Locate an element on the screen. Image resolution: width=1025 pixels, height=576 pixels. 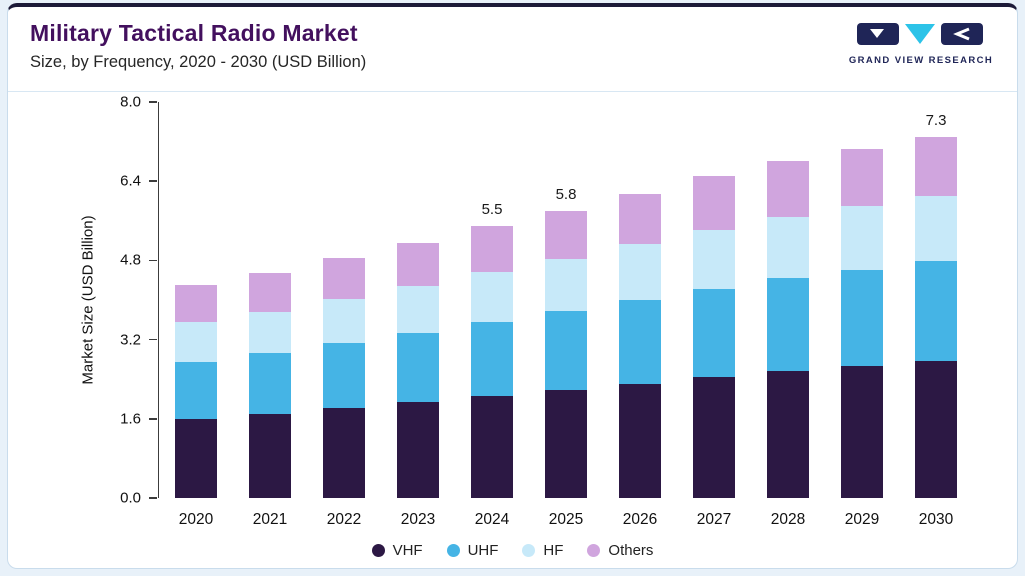
bar-slot-2027: 2027 is located at coordinates (714, 315).